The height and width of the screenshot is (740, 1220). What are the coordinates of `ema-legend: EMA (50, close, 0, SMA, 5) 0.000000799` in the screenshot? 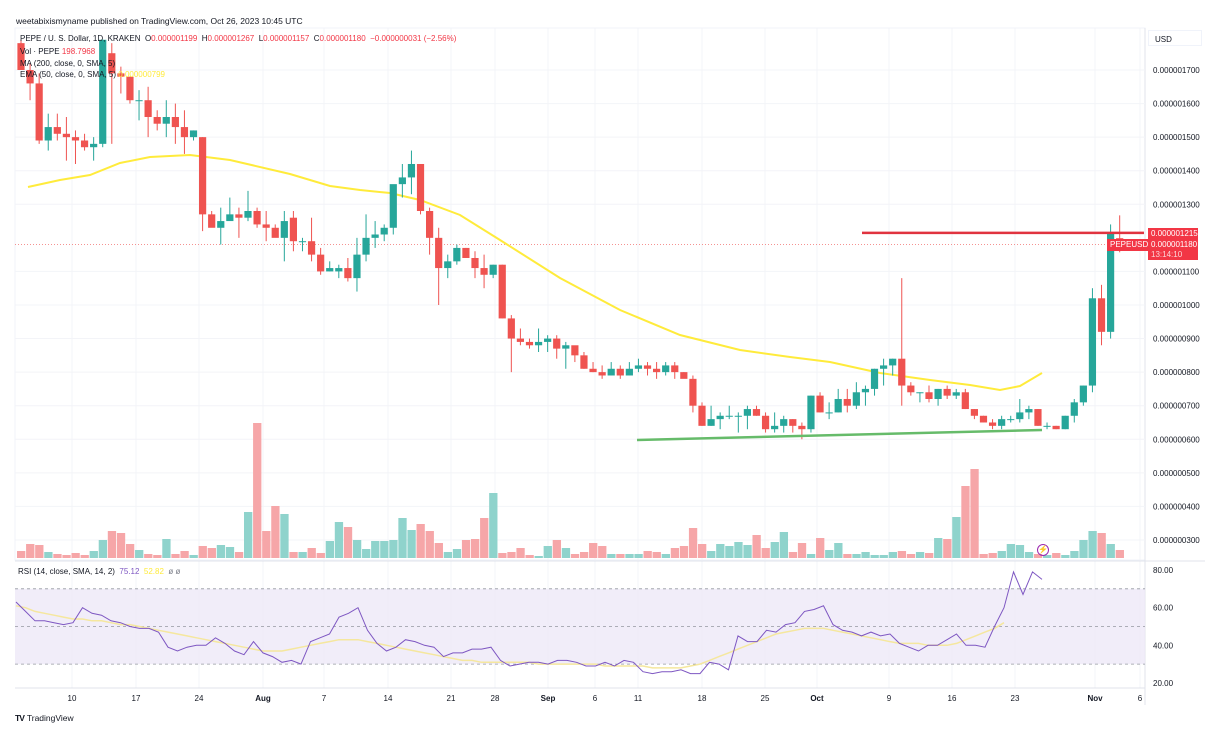 It's located at (92, 74).